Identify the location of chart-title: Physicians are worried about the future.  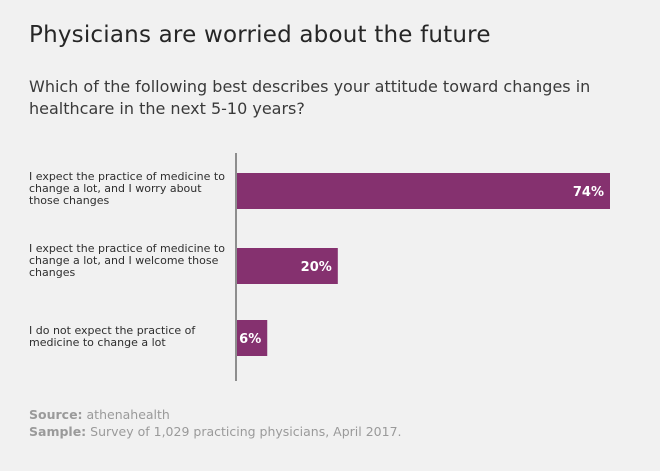
(260, 35).